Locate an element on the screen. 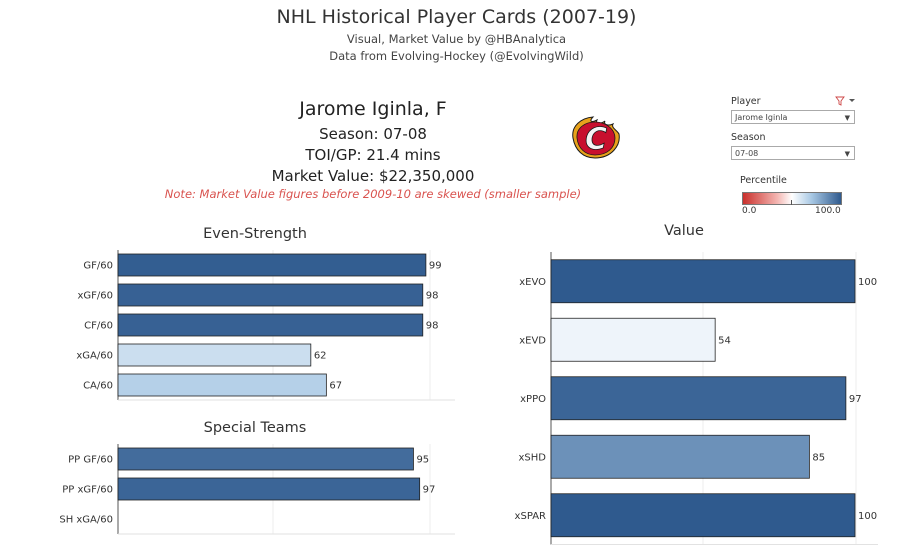 The image size is (913, 550). calgary-flames-logo-icon: C is located at coordinates (596, 137).